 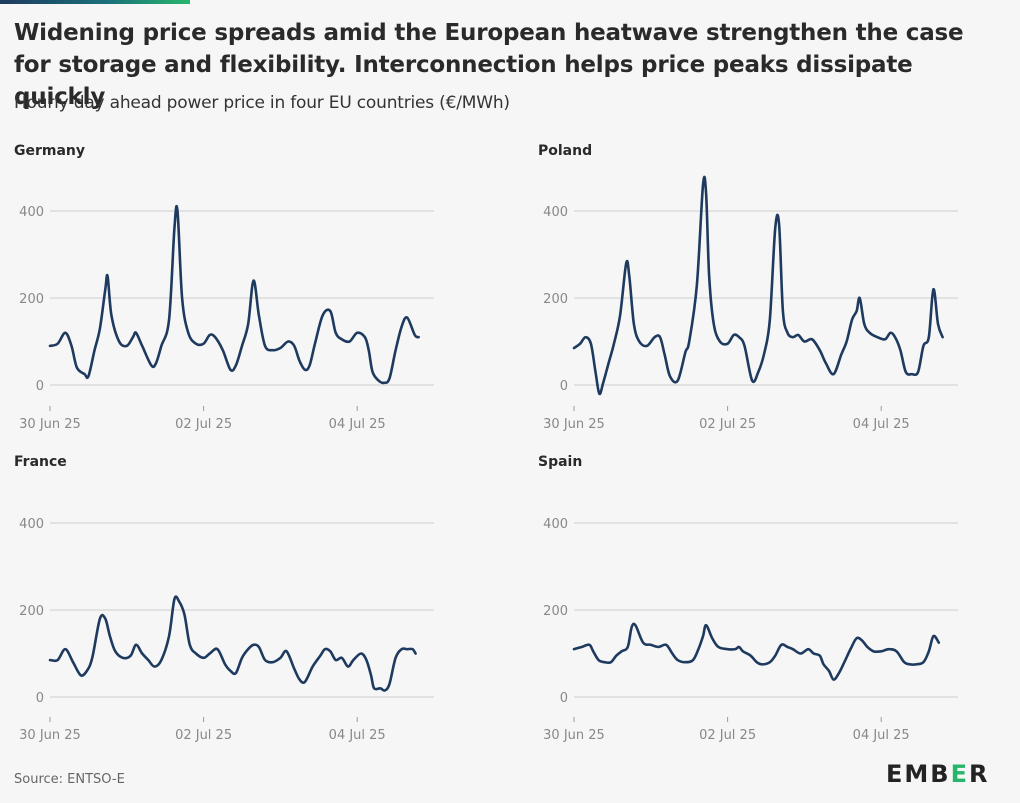 I want to click on panel-france: 0 200 400 30 Jun 25 02 Jul 25 04 Jul 25, so click(x=226, y=630).